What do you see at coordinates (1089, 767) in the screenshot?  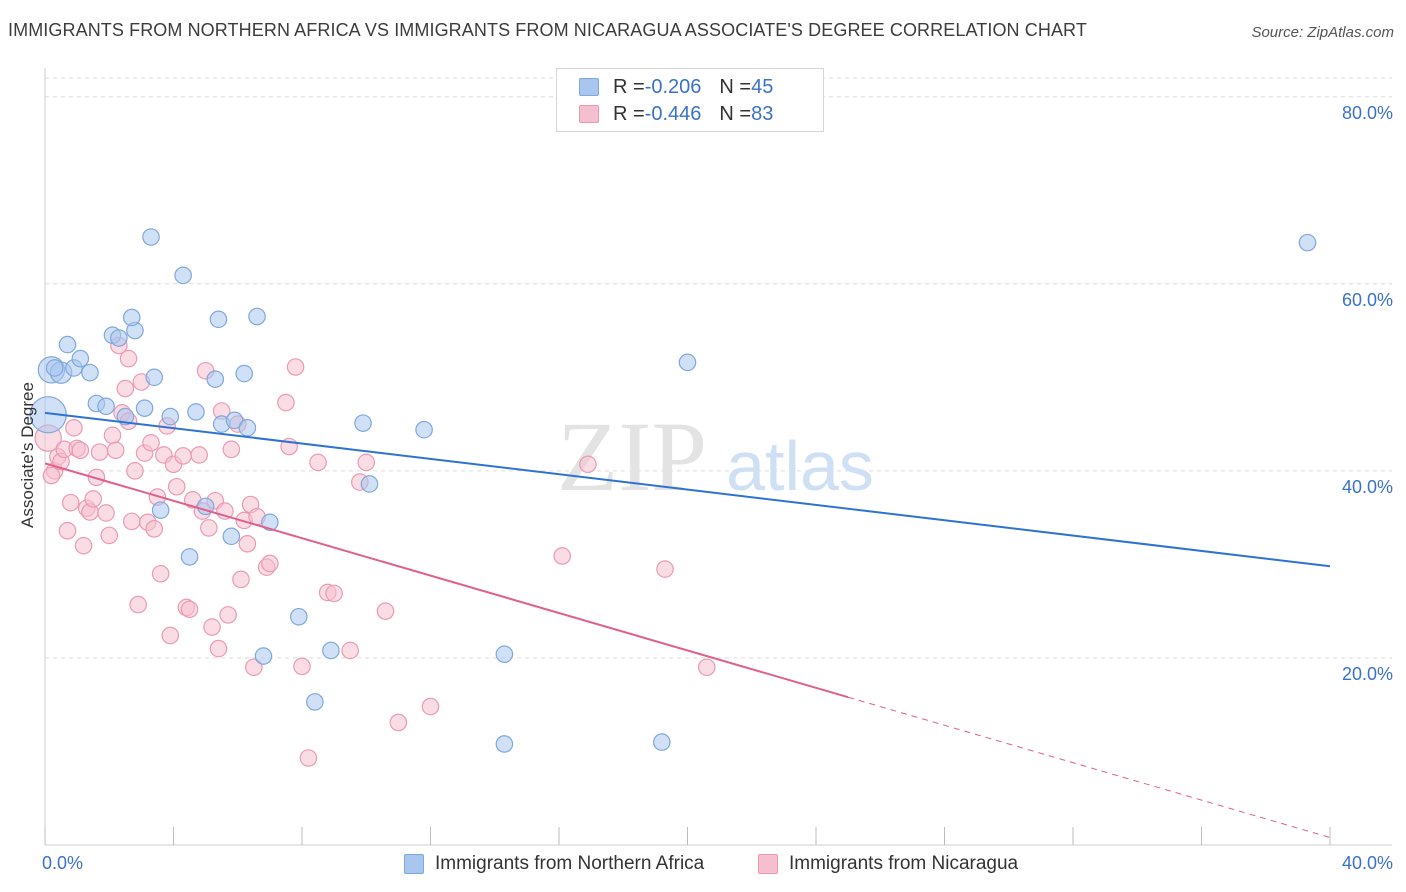 I see `nicaragua-trend-line-extension` at bounding box center [1089, 767].